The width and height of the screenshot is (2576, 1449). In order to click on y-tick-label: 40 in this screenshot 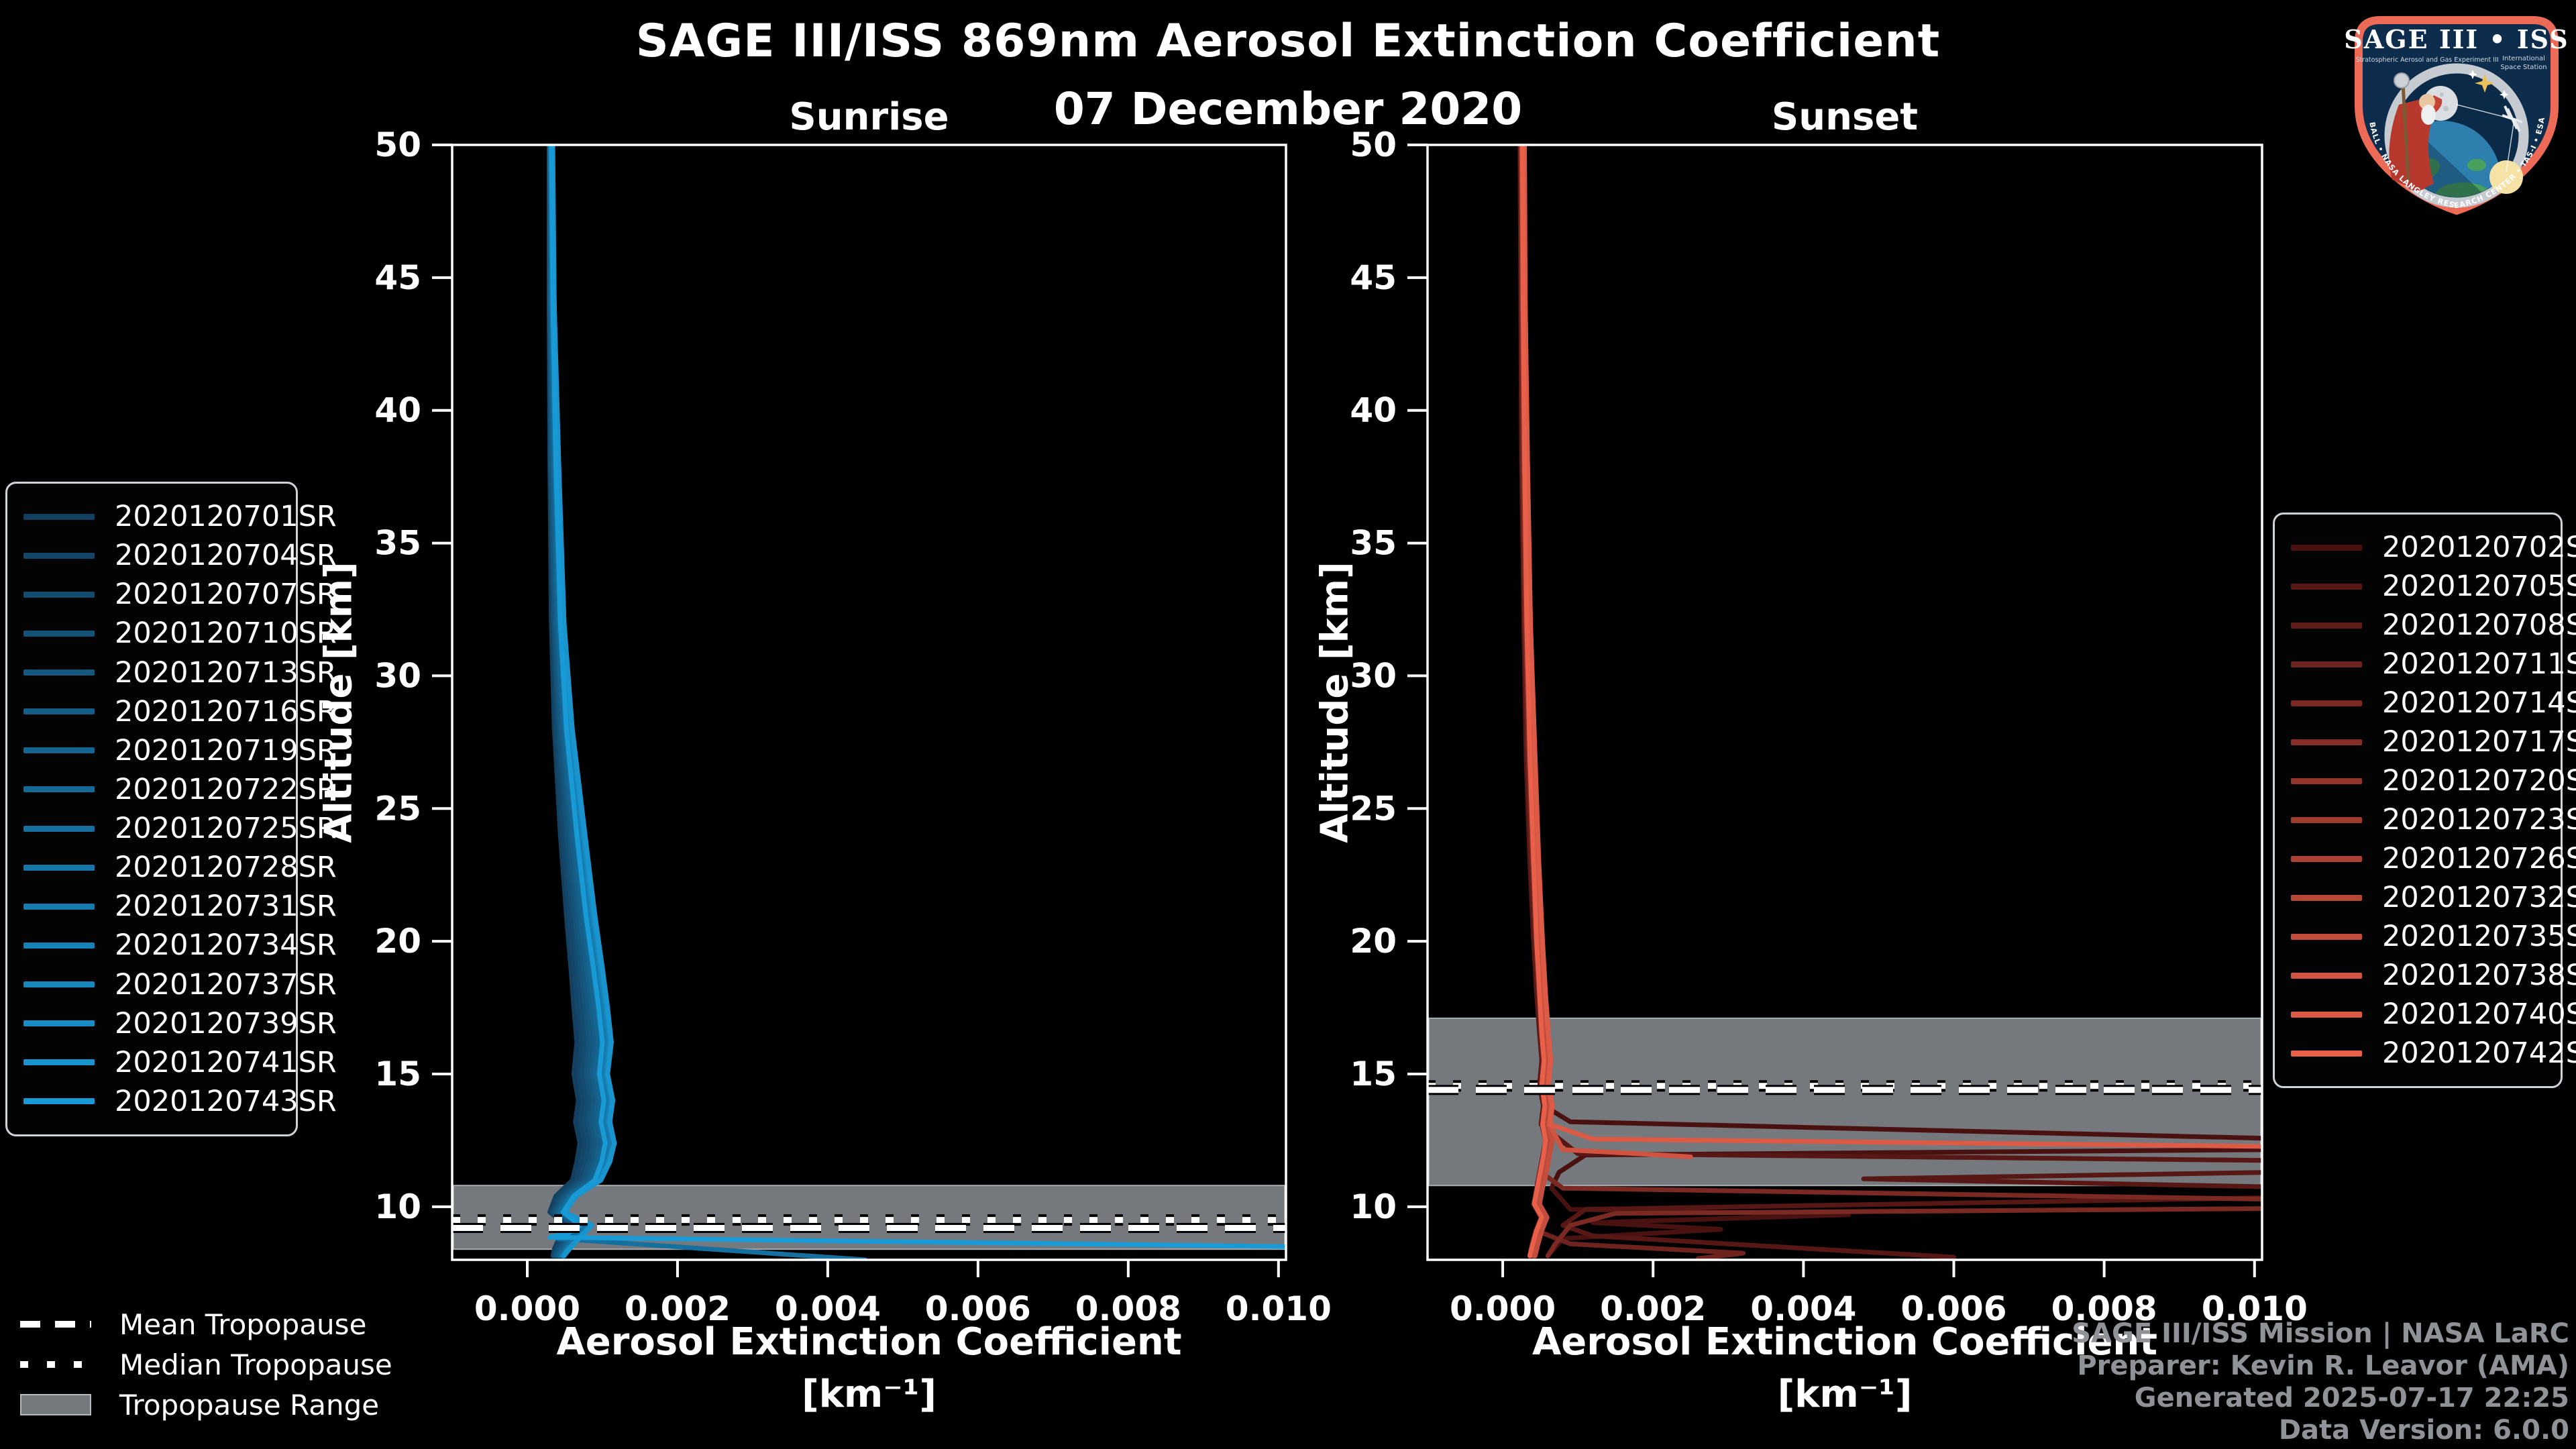, I will do `click(397, 410)`.